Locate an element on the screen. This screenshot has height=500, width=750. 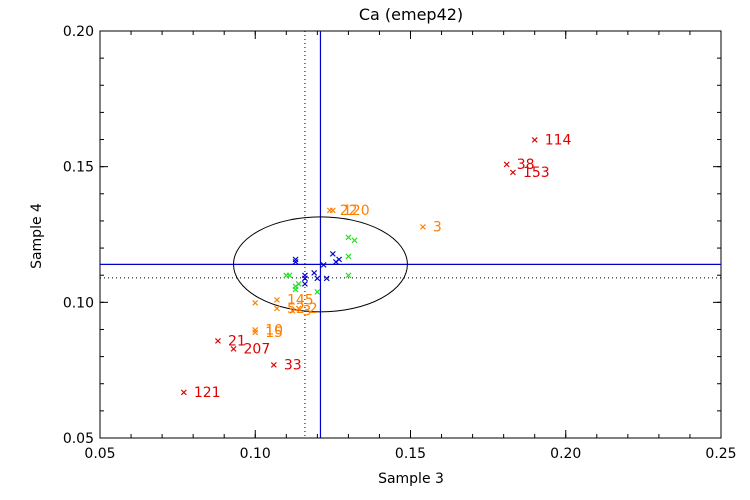
y-axis-label: Sample 4 is located at coordinates (37, 236).